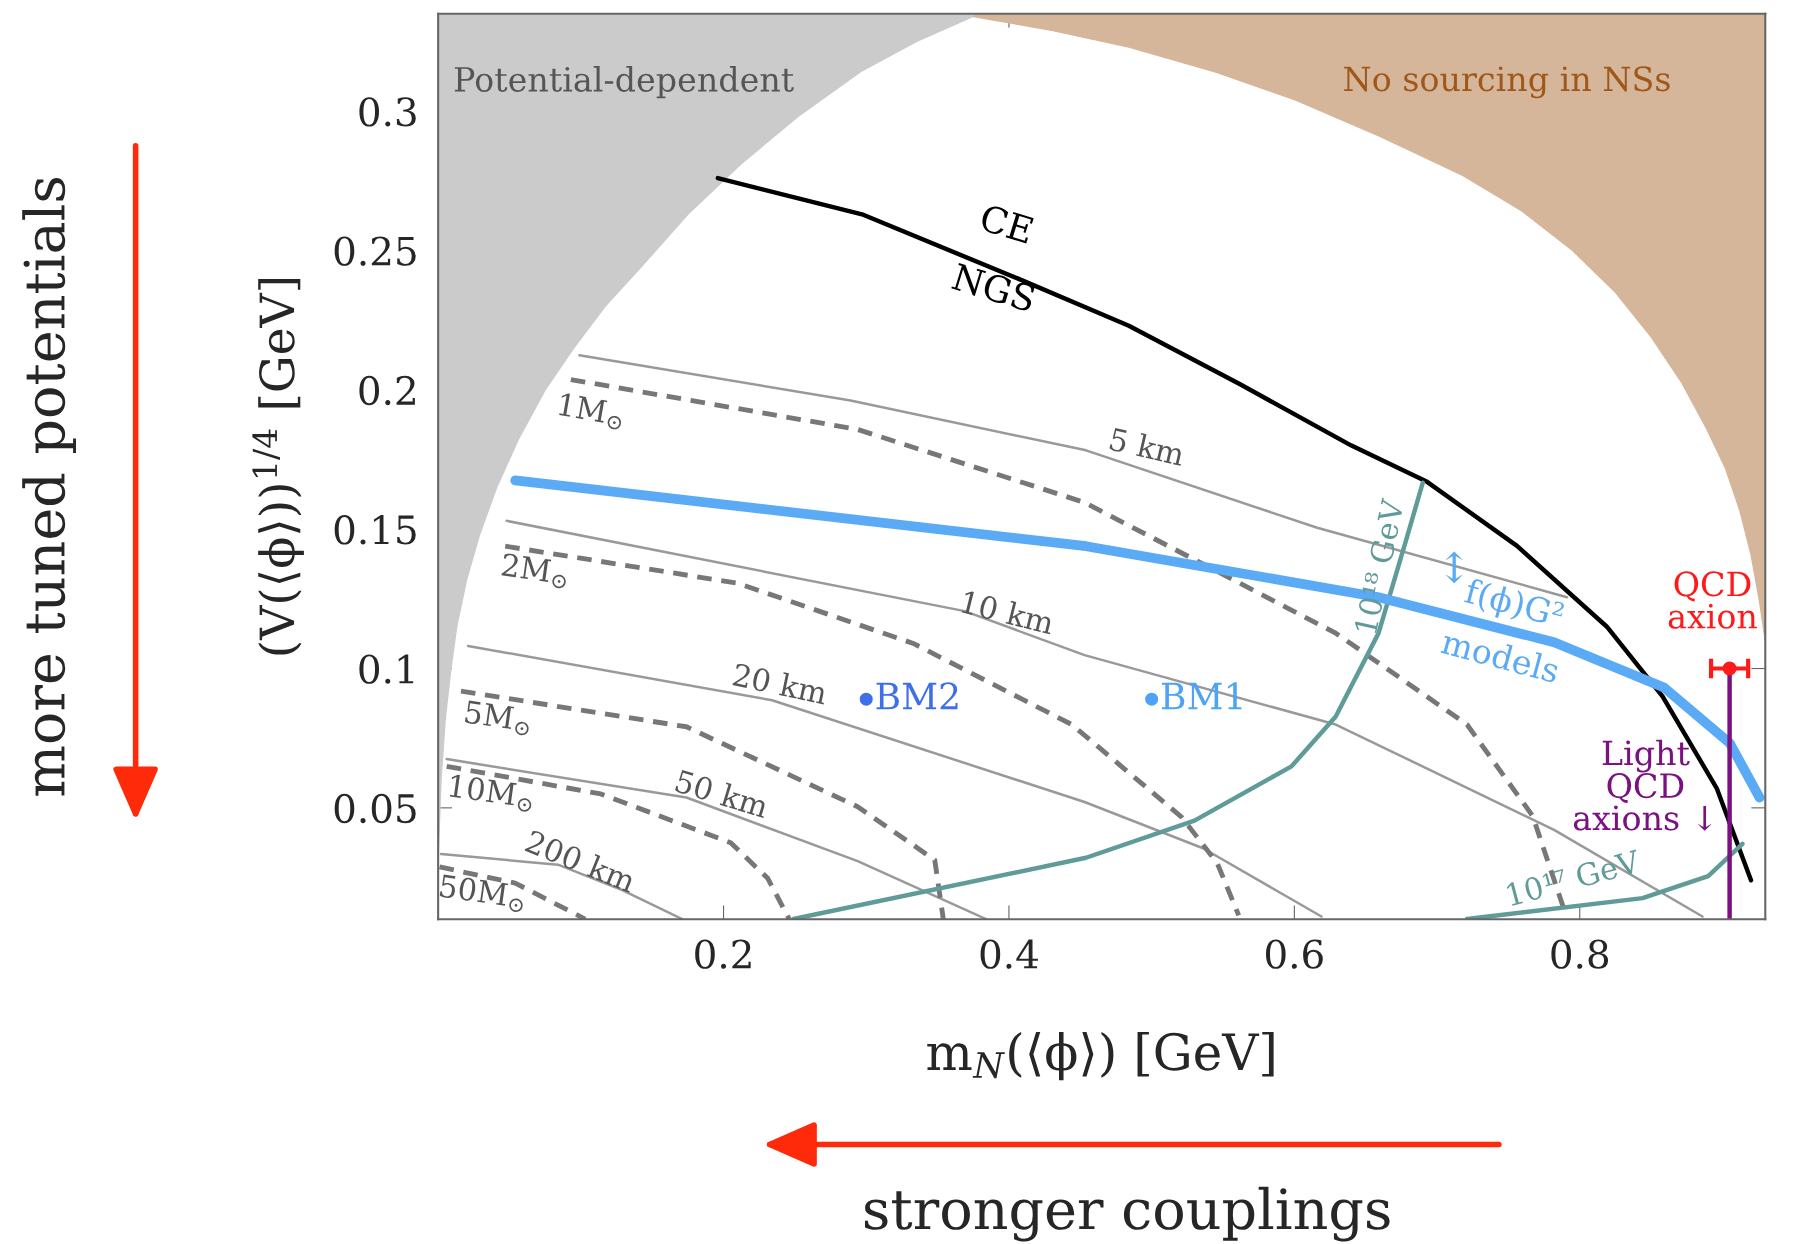 Image resolution: width=1818 pixels, height=1244 pixels. Describe the element at coordinates (1642, 785) in the screenshot. I see `annotation: Light QCD axions ↓` at that location.